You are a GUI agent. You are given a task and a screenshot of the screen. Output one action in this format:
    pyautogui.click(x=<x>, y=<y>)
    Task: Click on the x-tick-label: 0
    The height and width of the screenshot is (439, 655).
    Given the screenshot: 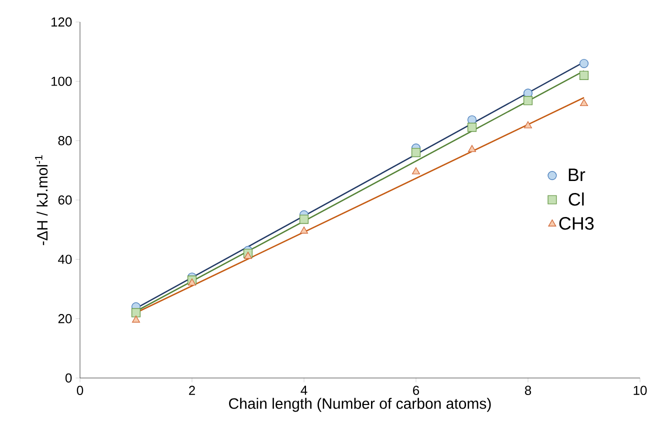 What is the action you would take?
    pyautogui.click(x=80, y=391)
    